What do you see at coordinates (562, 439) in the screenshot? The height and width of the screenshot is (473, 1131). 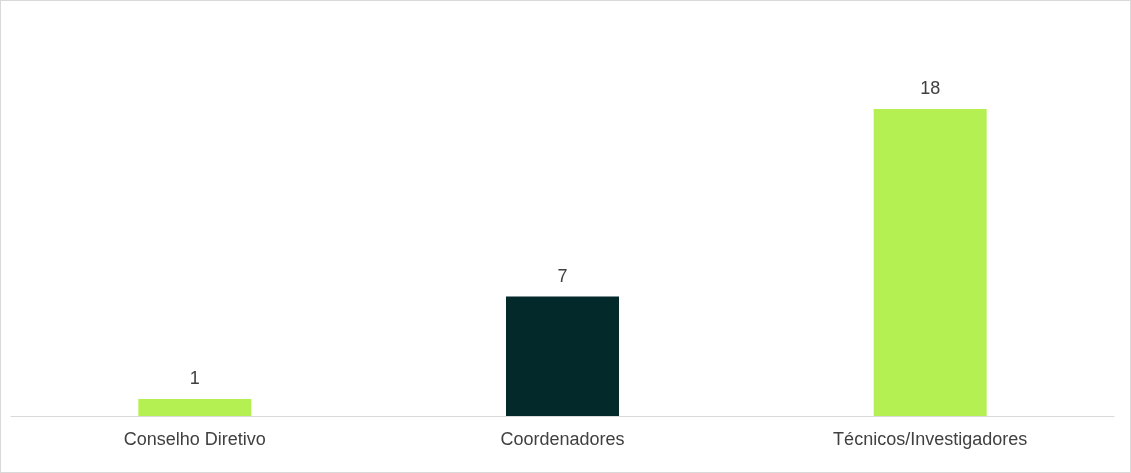 I see `x-tick-label: Coordenadores` at bounding box center [562, 439].